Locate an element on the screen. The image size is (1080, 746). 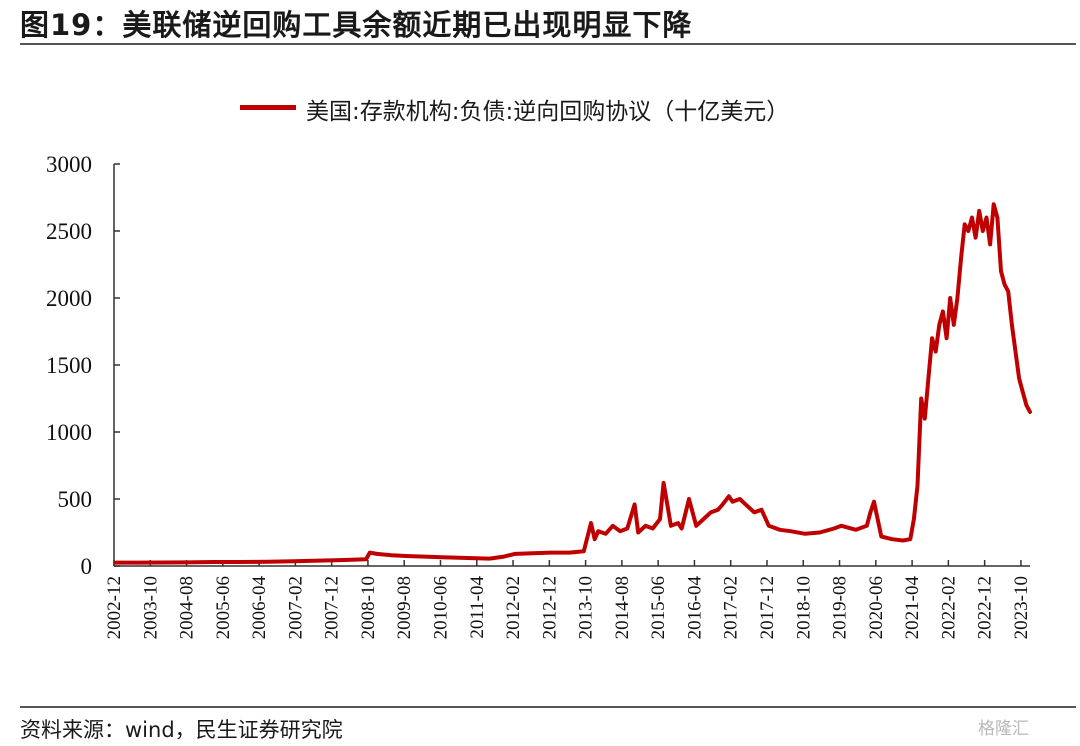
x-tick-label: 2019-08 is located at coordinates (840, 607).